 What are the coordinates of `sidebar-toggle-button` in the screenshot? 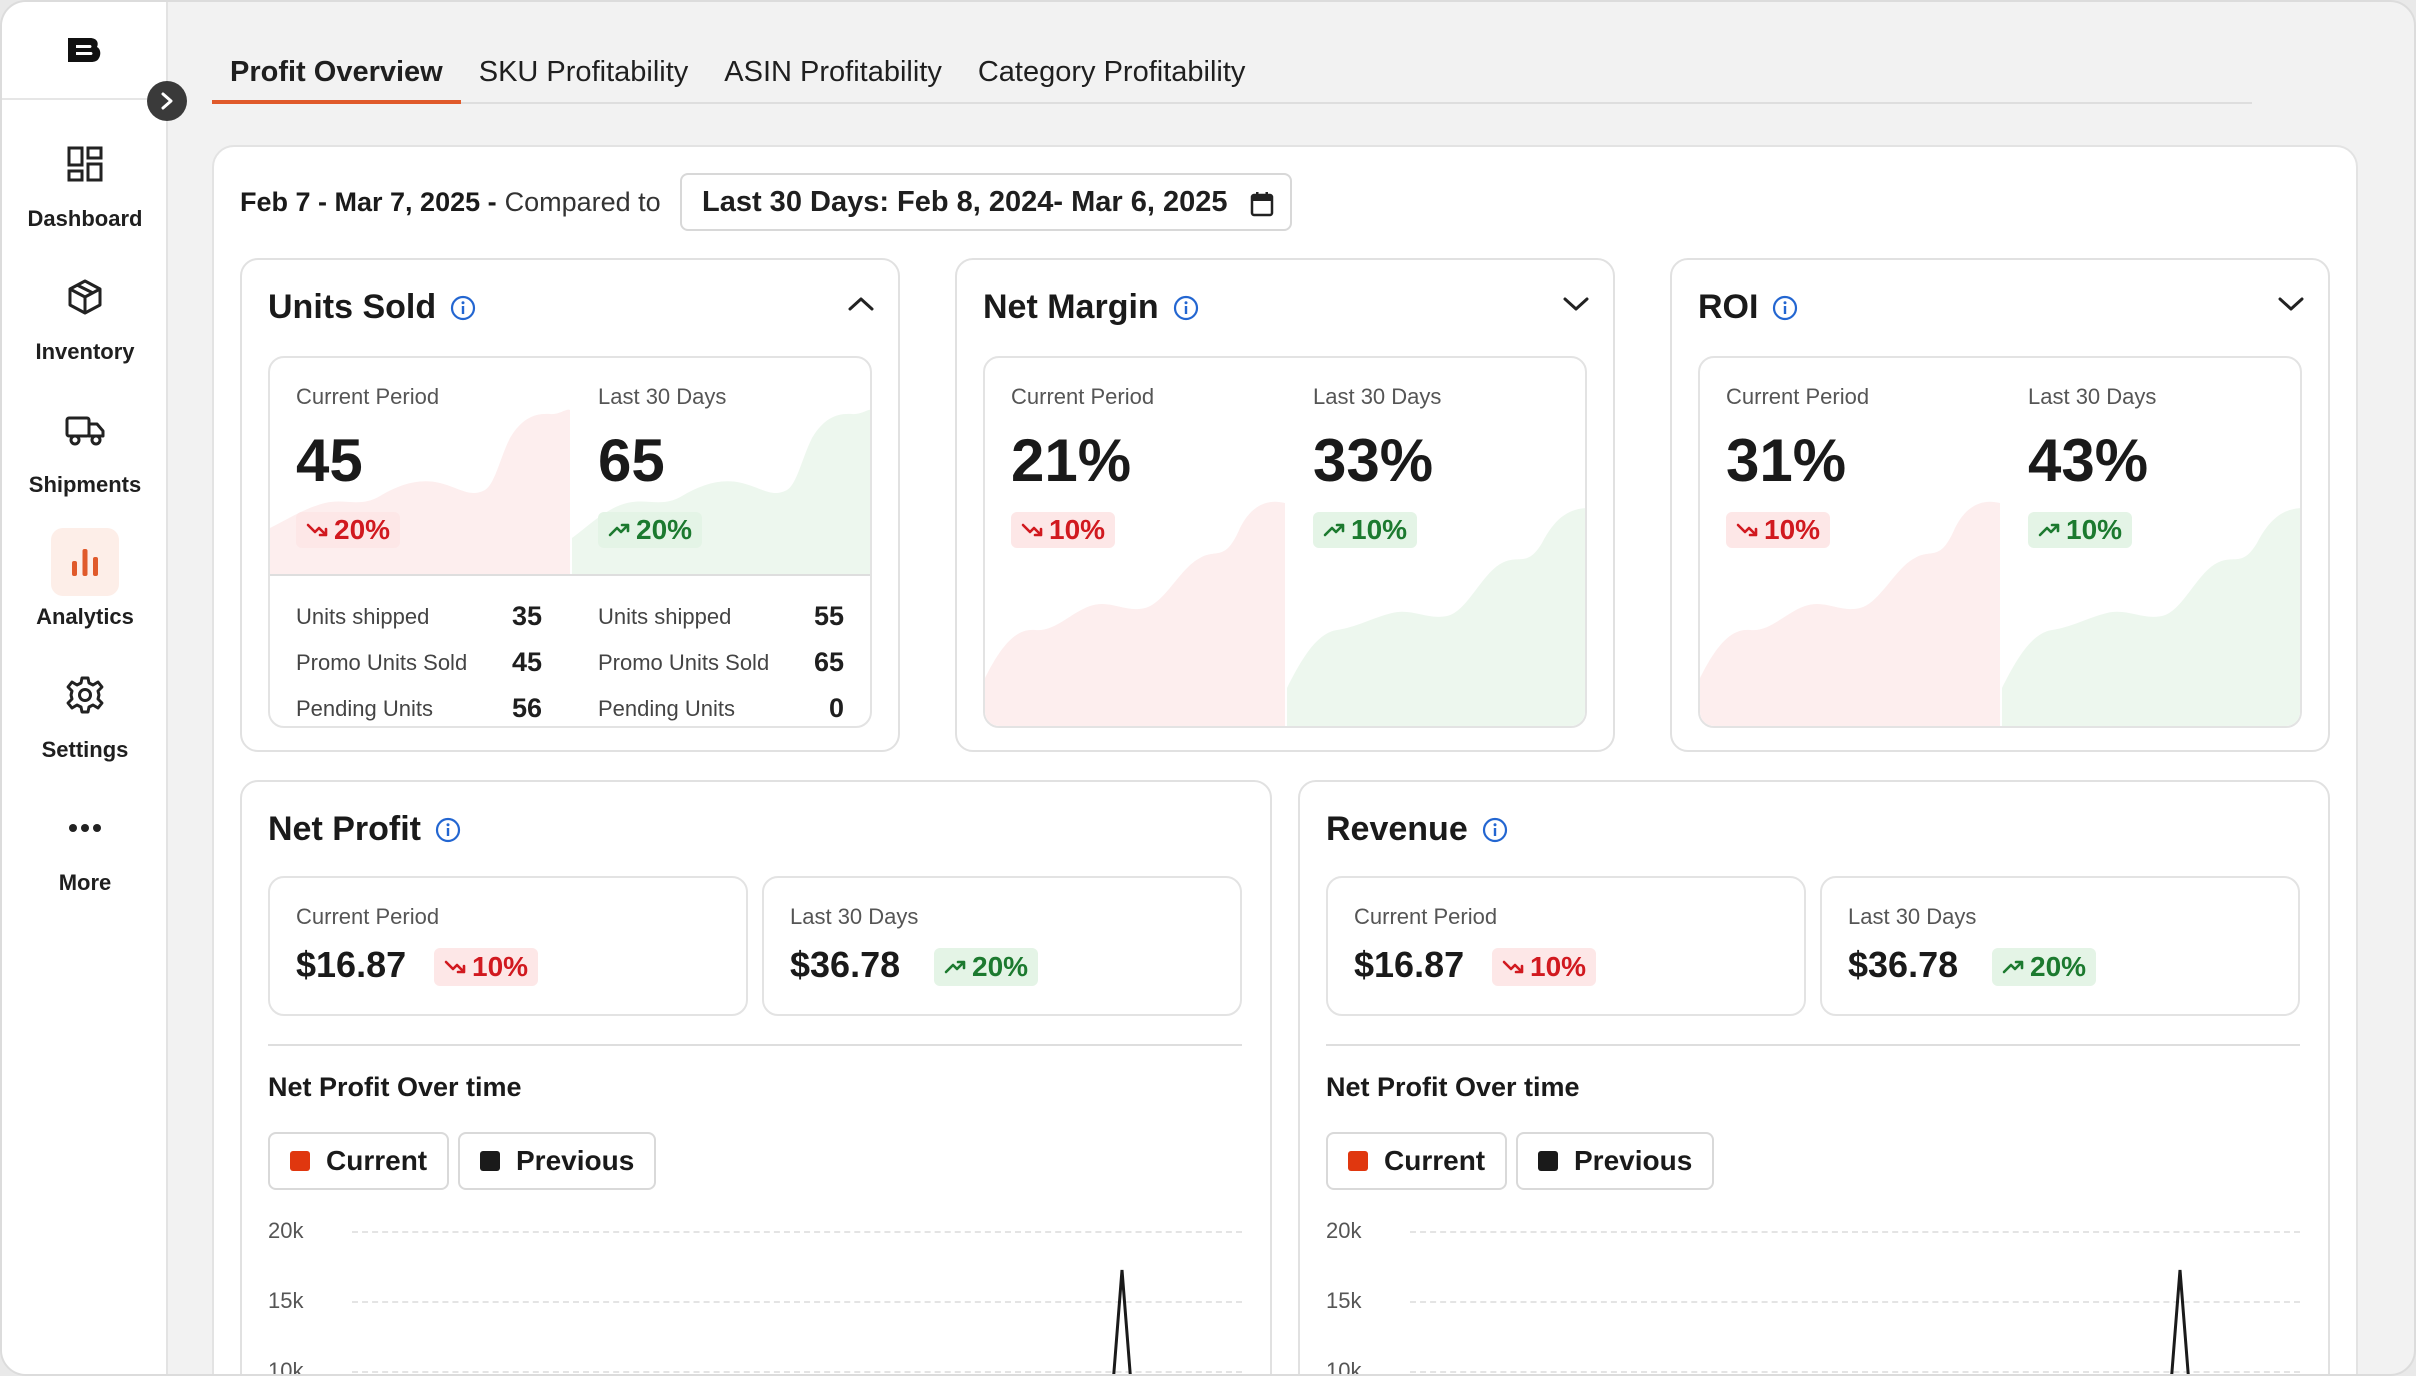 It's located at (167, 101).